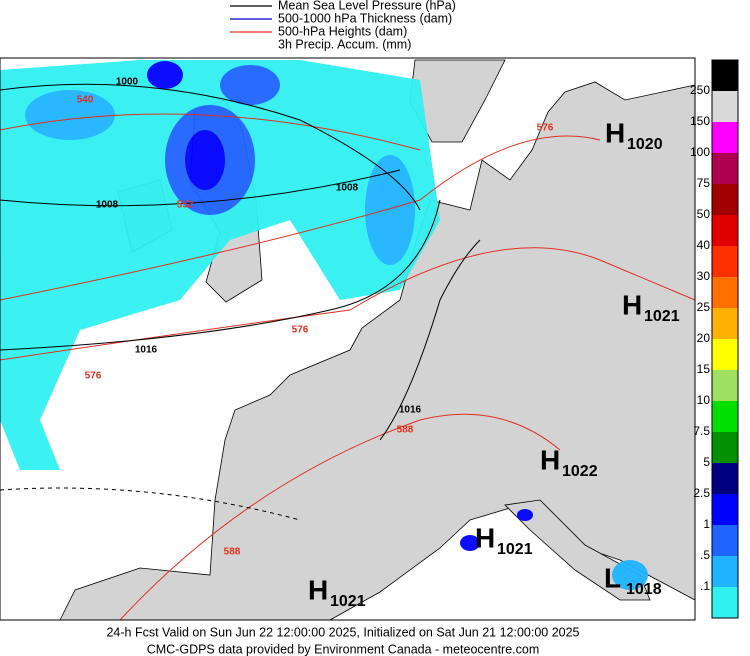 This screenshot has height=656, width=750. What do you see at coordinates (700, 121) in the screenshot?
I see `colorbar-label: 150` at bounding box center [700, 121].